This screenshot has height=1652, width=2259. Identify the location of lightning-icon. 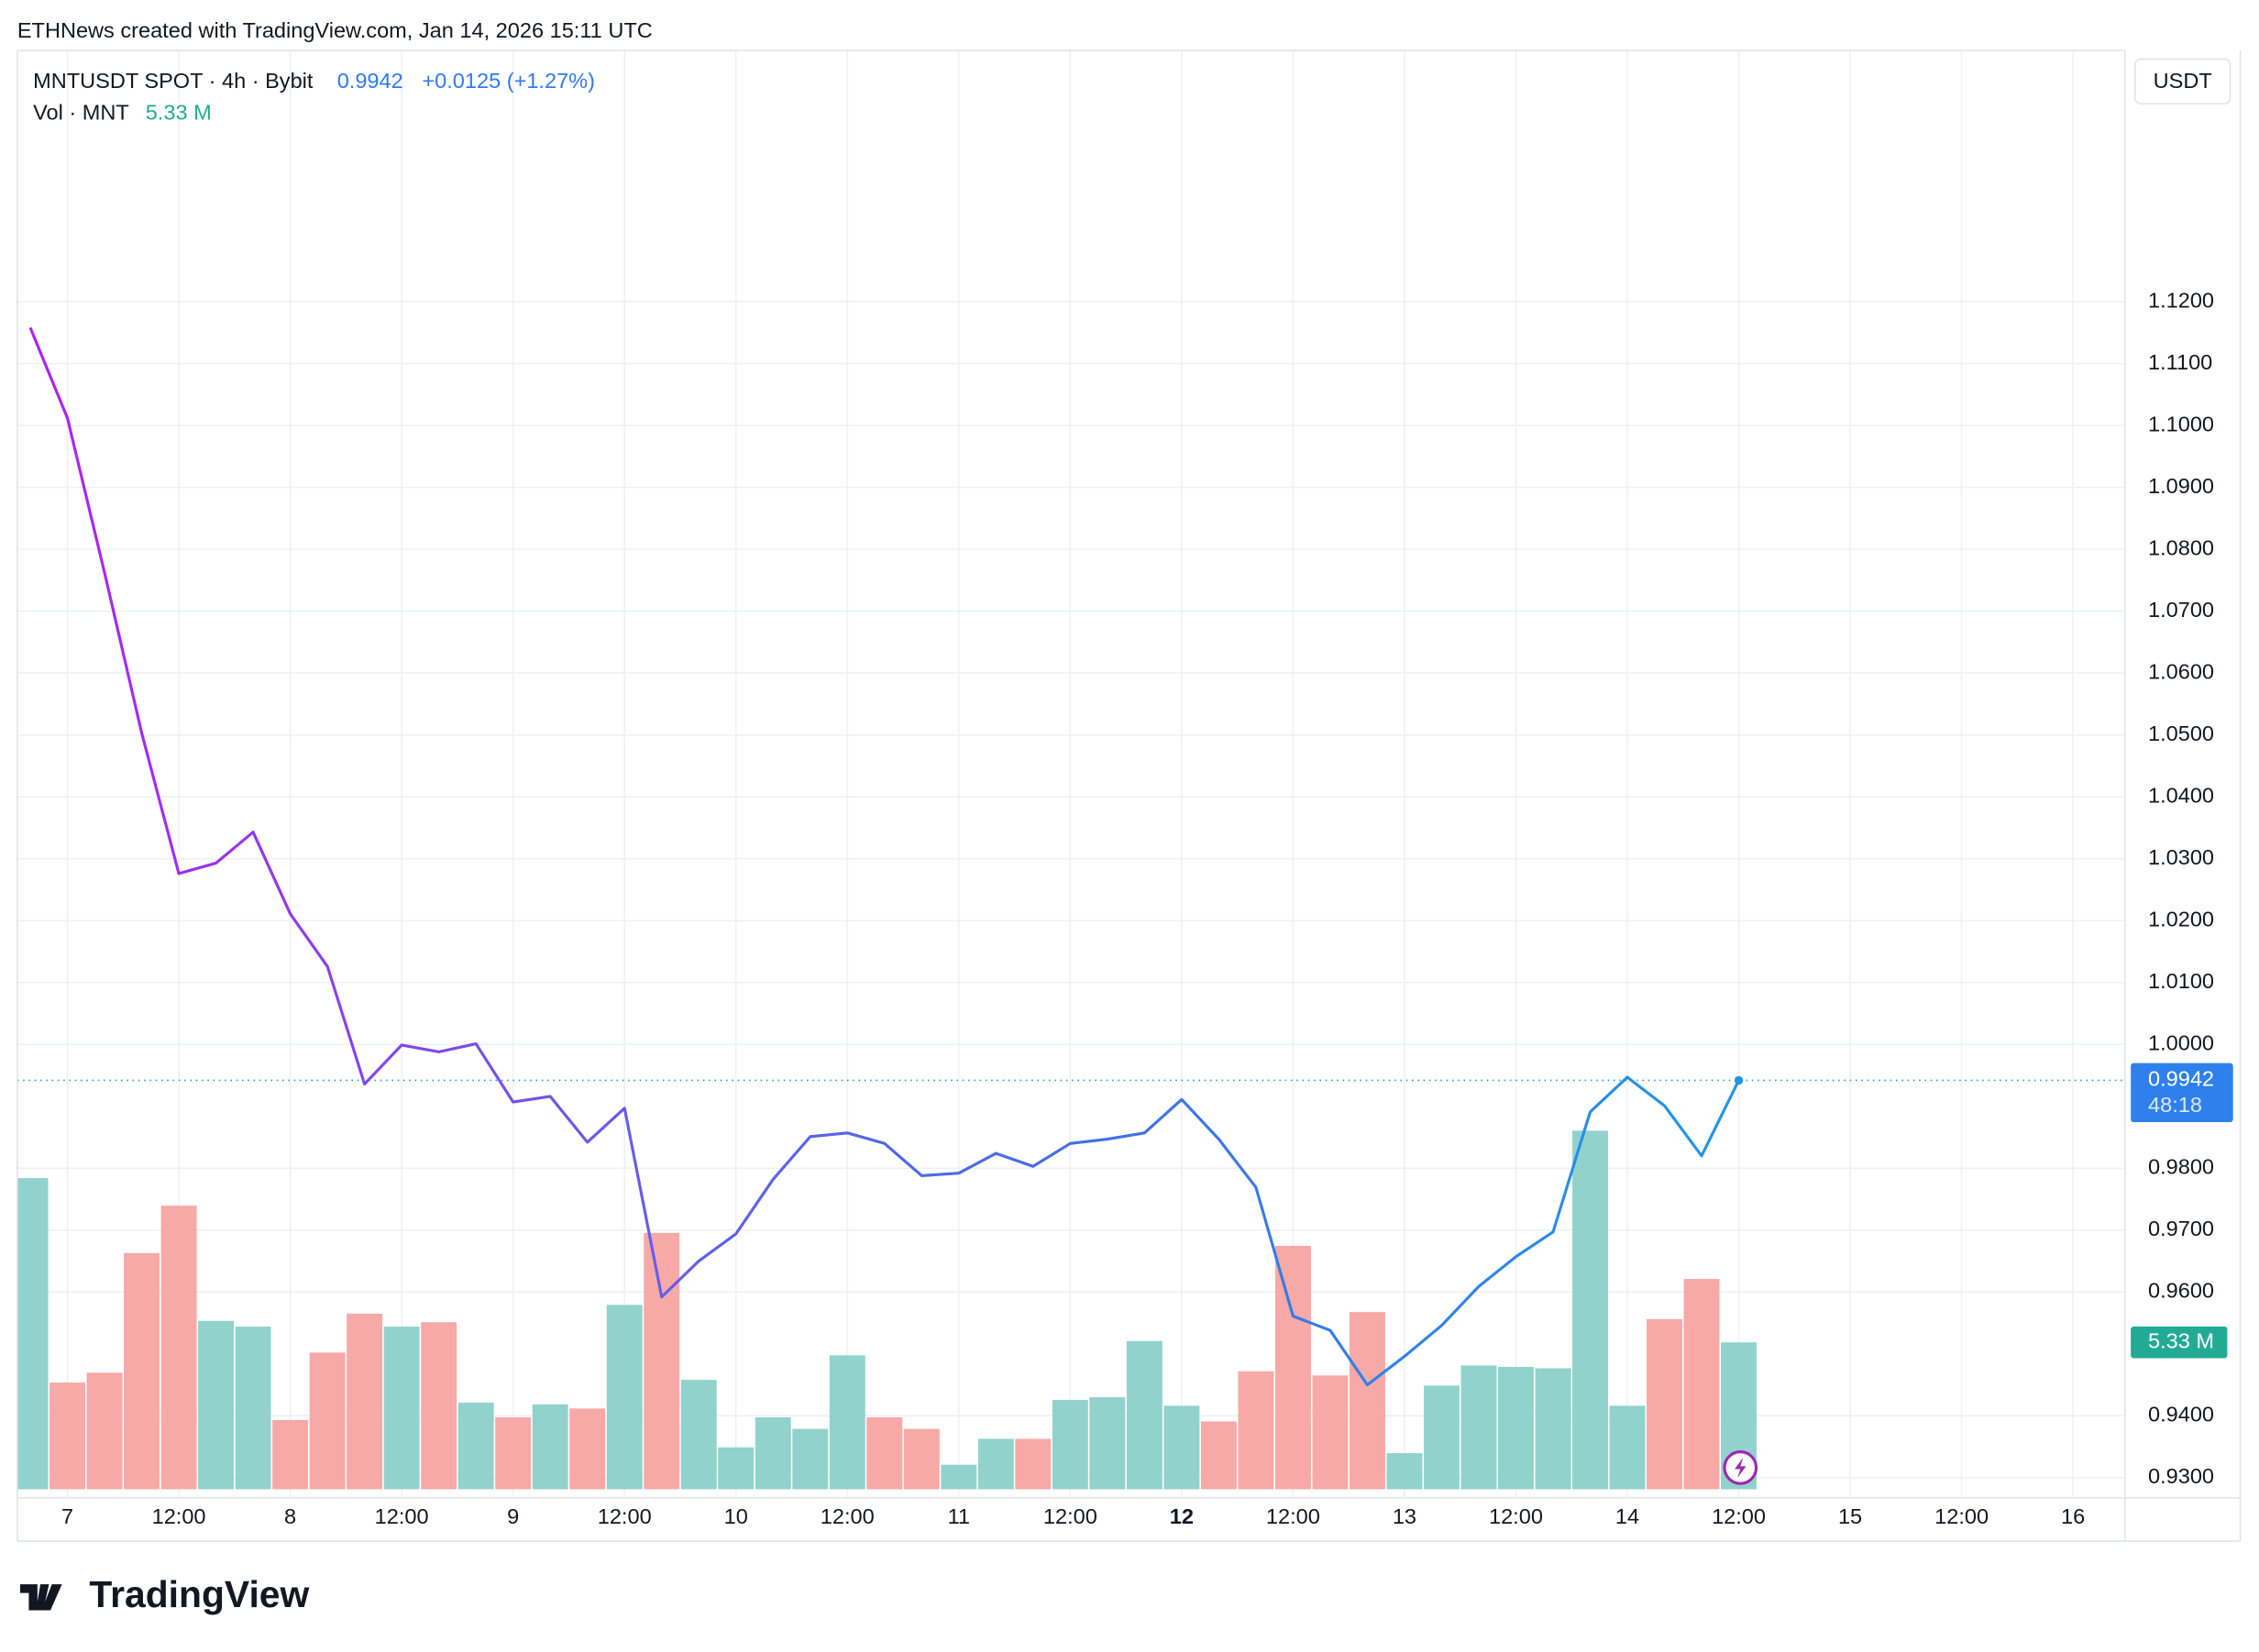
(1740, 1467).